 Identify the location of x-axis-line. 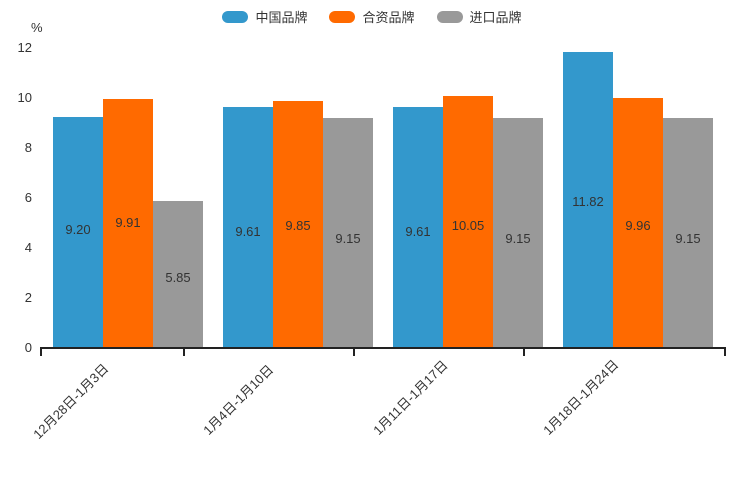
(383, 348).